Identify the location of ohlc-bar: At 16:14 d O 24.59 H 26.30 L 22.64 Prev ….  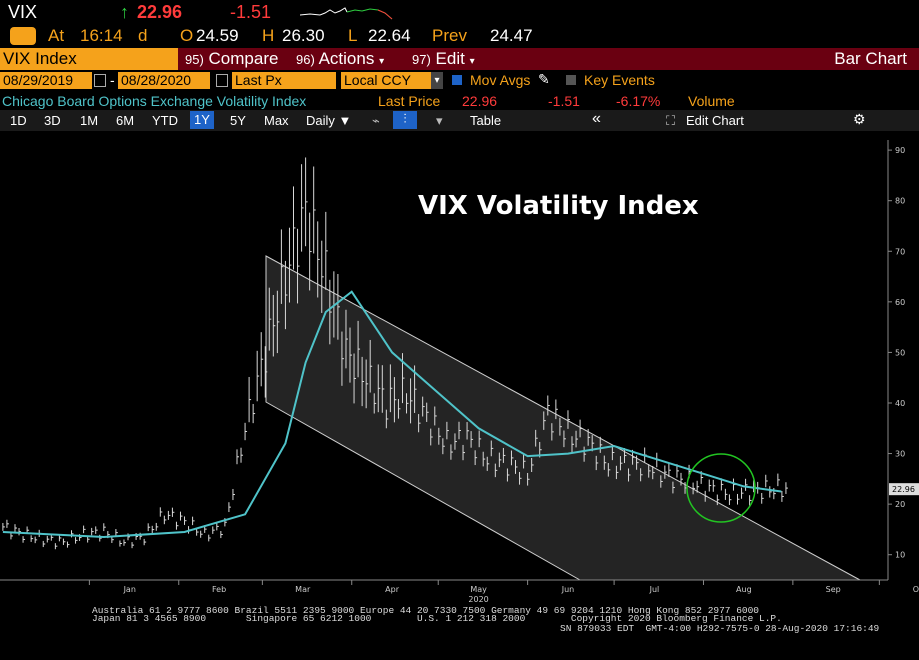
(459, 36).